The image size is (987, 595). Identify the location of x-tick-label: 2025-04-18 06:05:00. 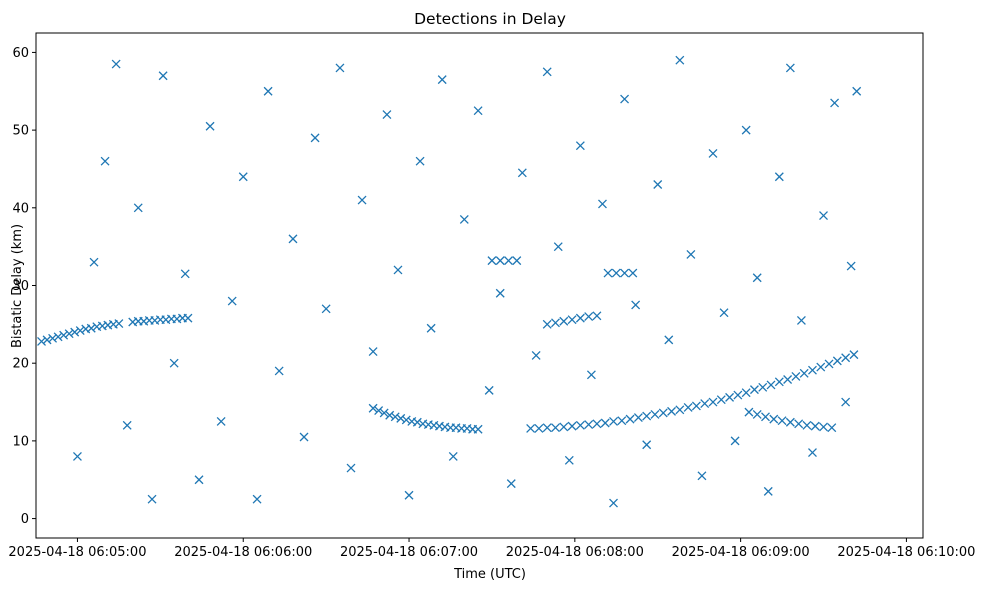
(77, 552).